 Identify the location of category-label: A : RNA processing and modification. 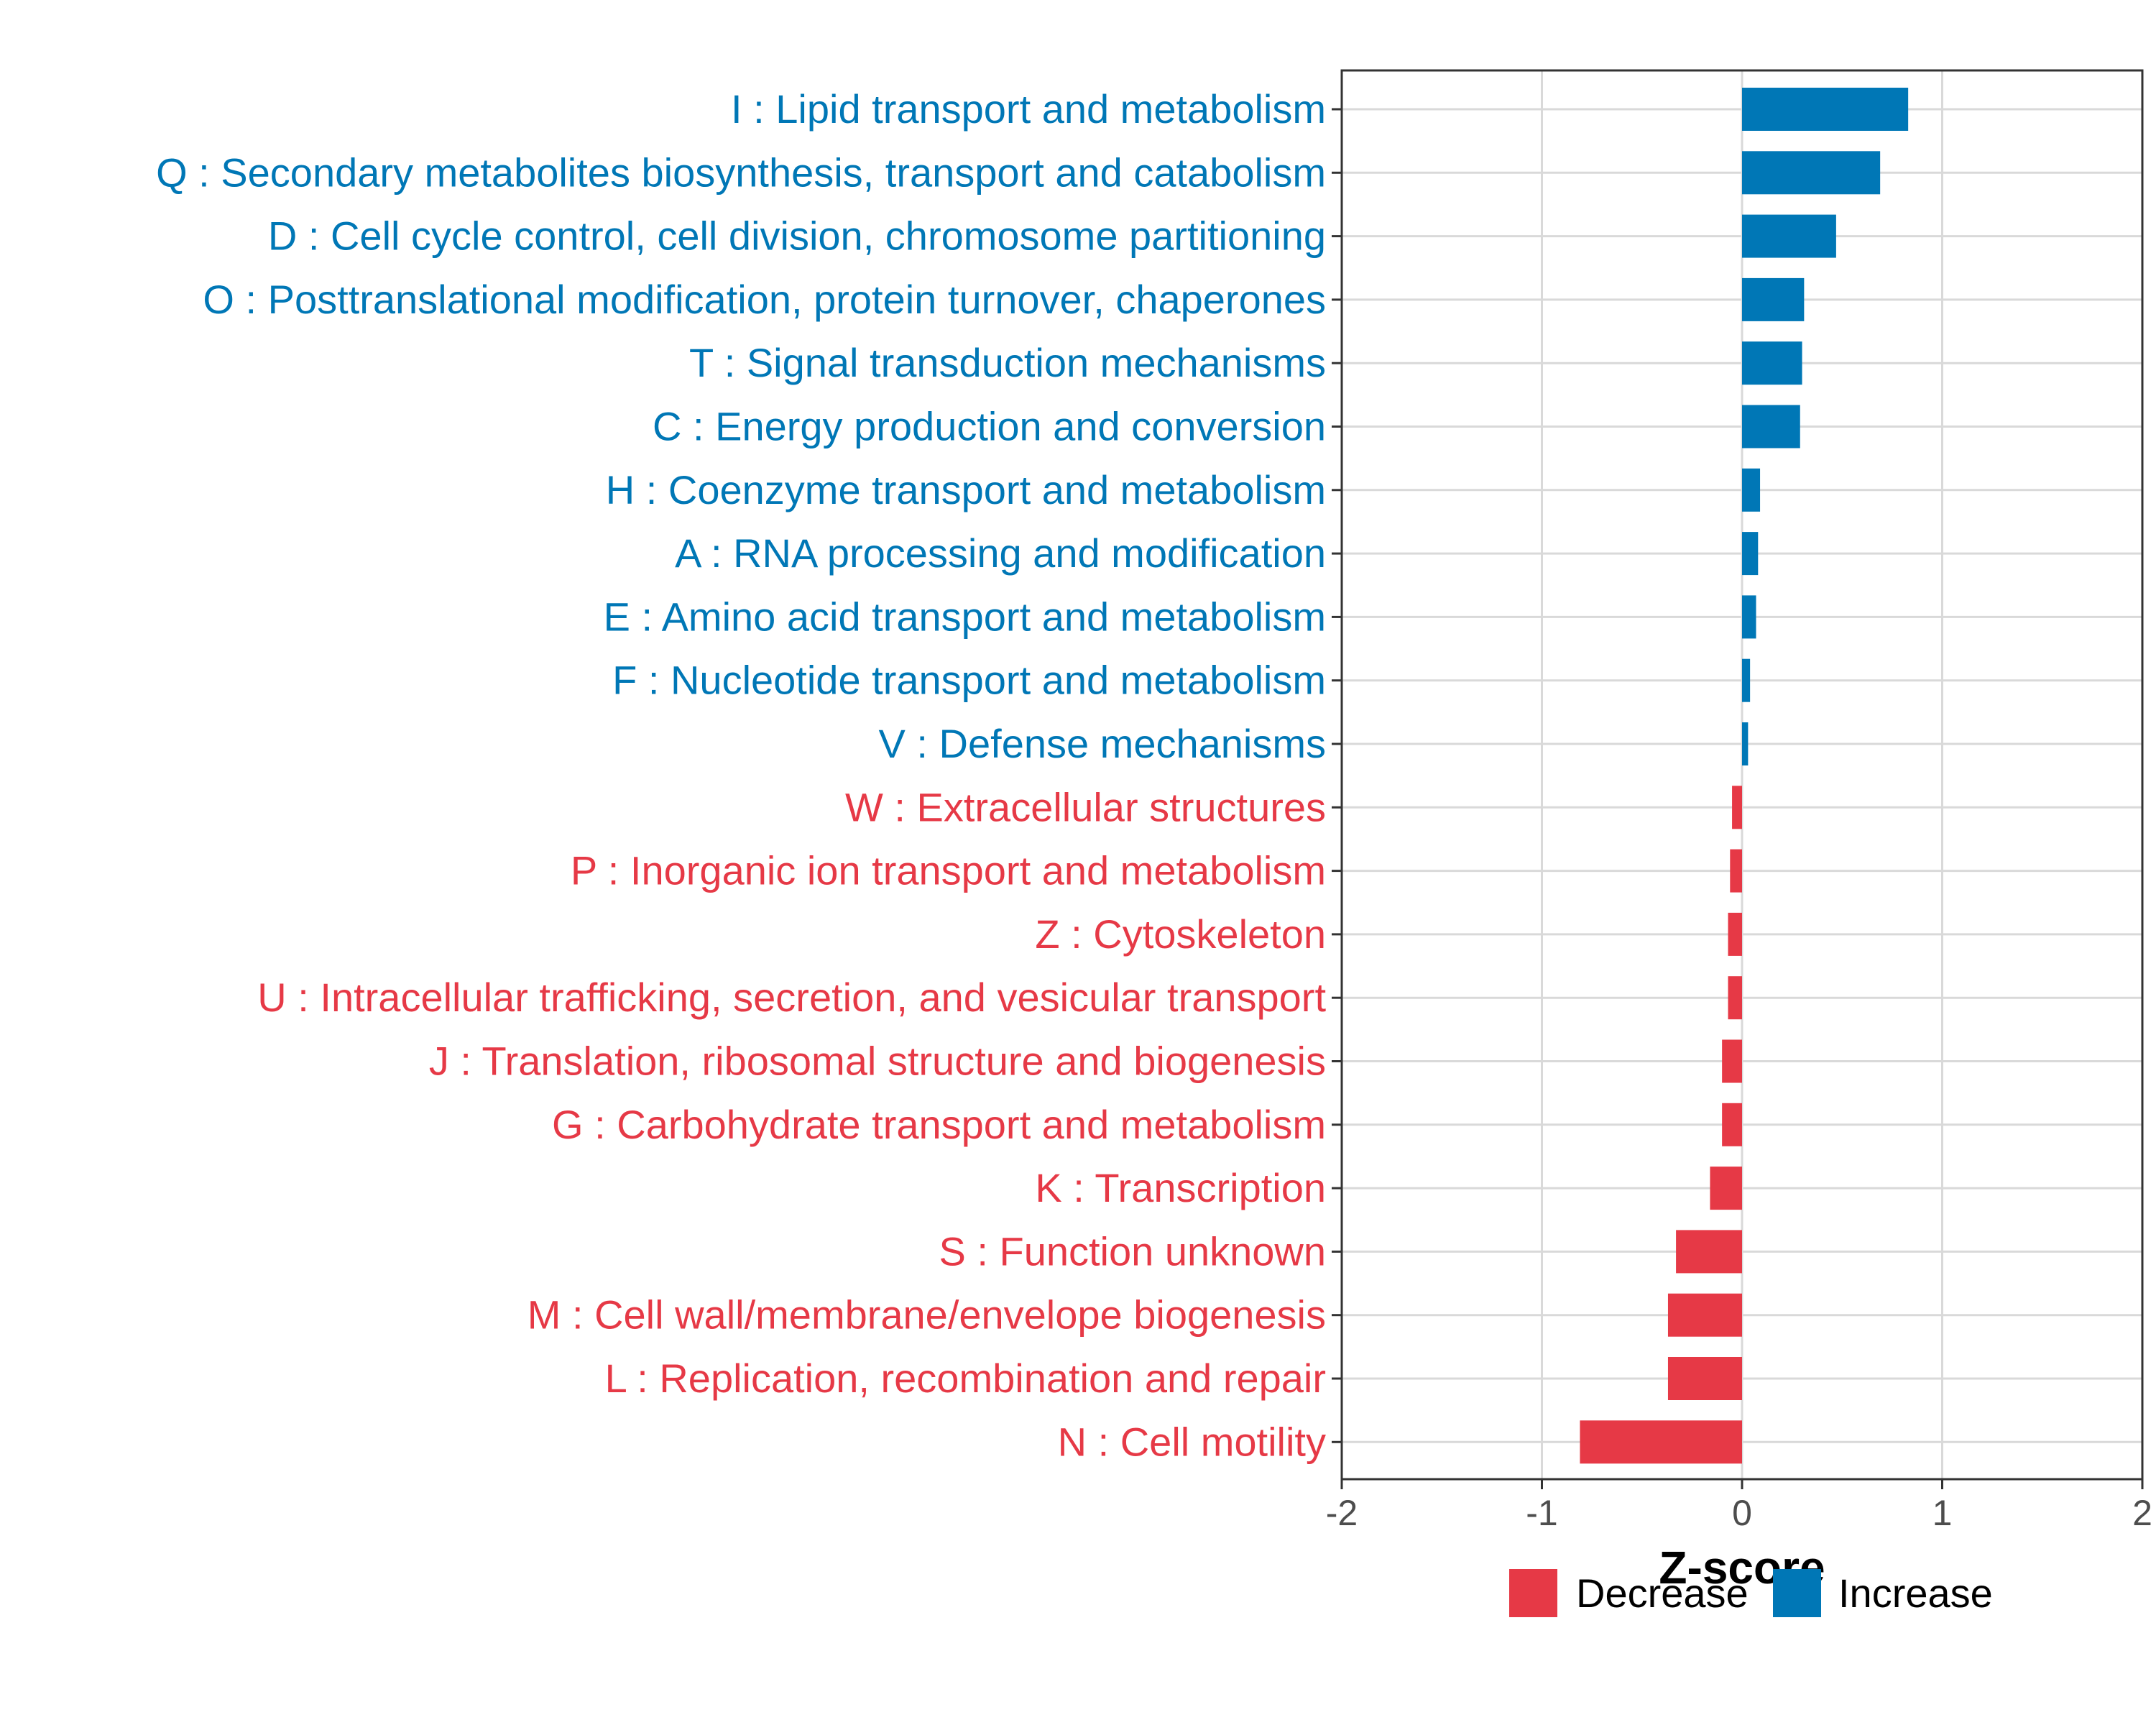
(1001, 553).